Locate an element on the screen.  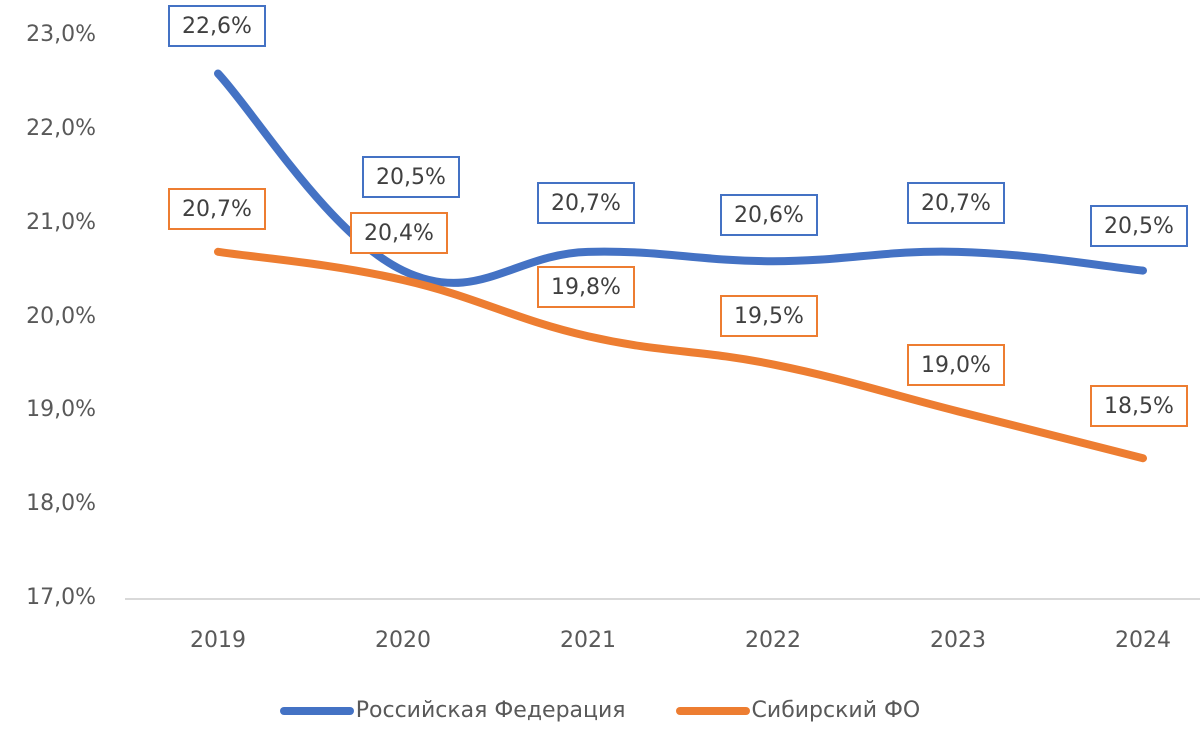
data-label: 18,5% is located at coordinates (1139, 406).